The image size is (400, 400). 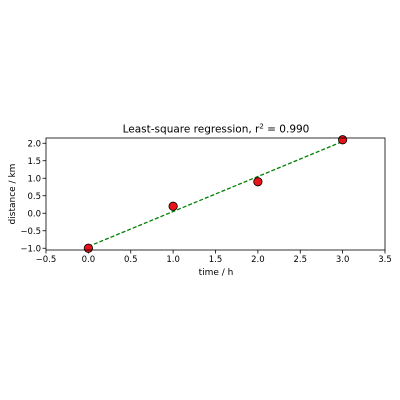 What do you see at coordinates (258, 260) in the screenshot?
I see `x-tick-label: 2.0` at bounding box center [258, 260].